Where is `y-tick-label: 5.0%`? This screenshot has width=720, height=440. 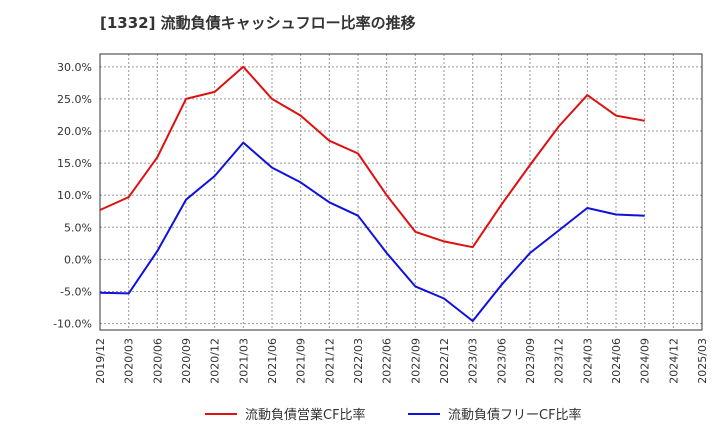
y-tick-label: 5.0% is located at coordinates (78, 227).